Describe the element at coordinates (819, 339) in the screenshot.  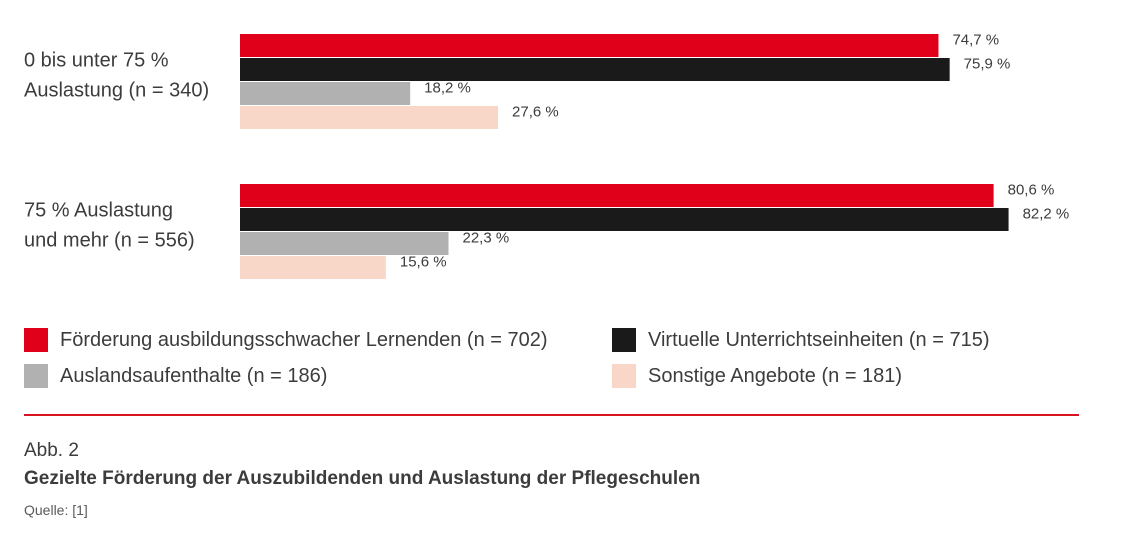
I see `legend-label: Virtuelle Unterrichtseinheiten (n = 715)` at that location.